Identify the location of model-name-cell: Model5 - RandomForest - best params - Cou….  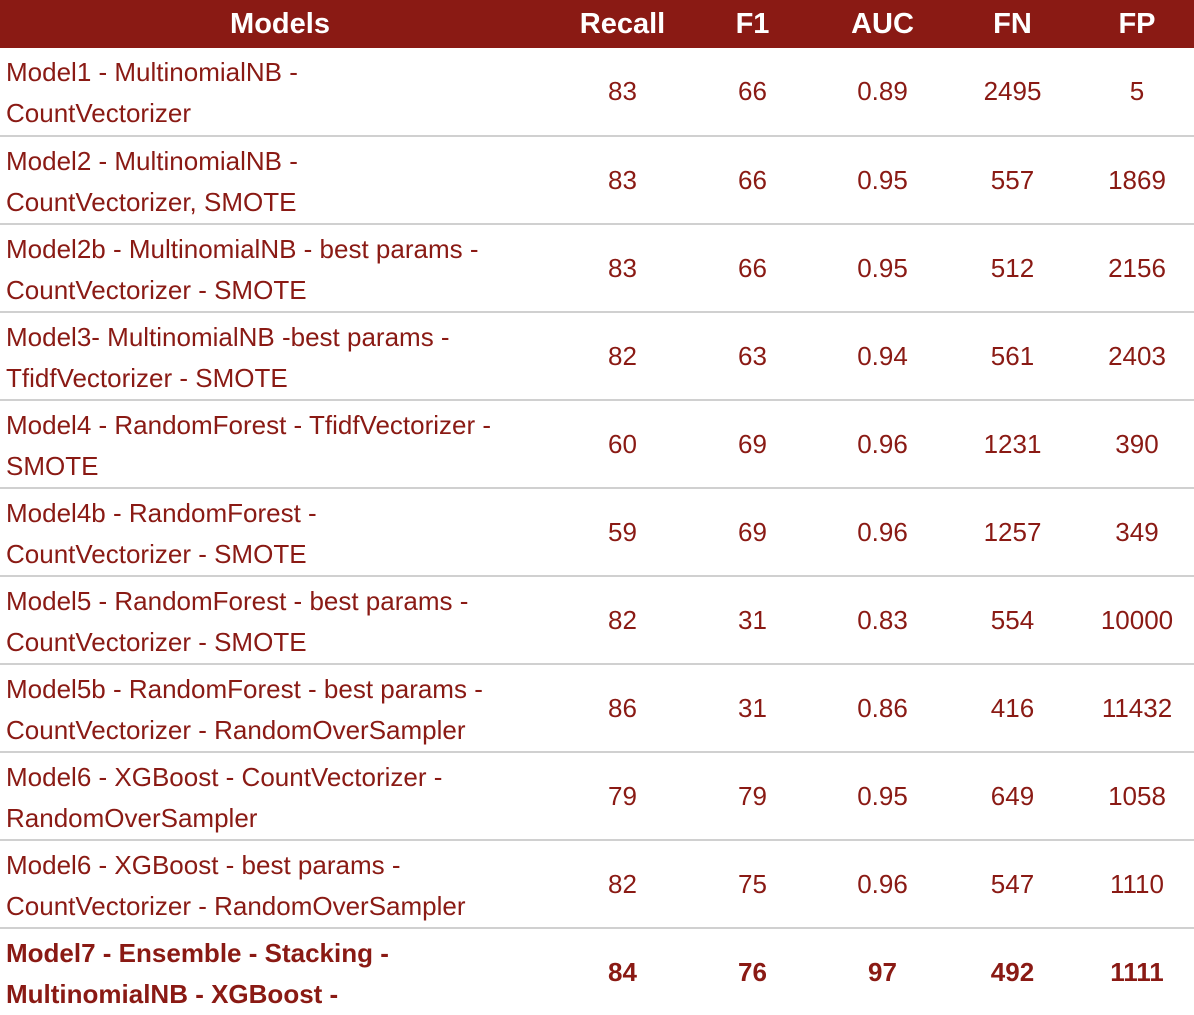
(280, 620).